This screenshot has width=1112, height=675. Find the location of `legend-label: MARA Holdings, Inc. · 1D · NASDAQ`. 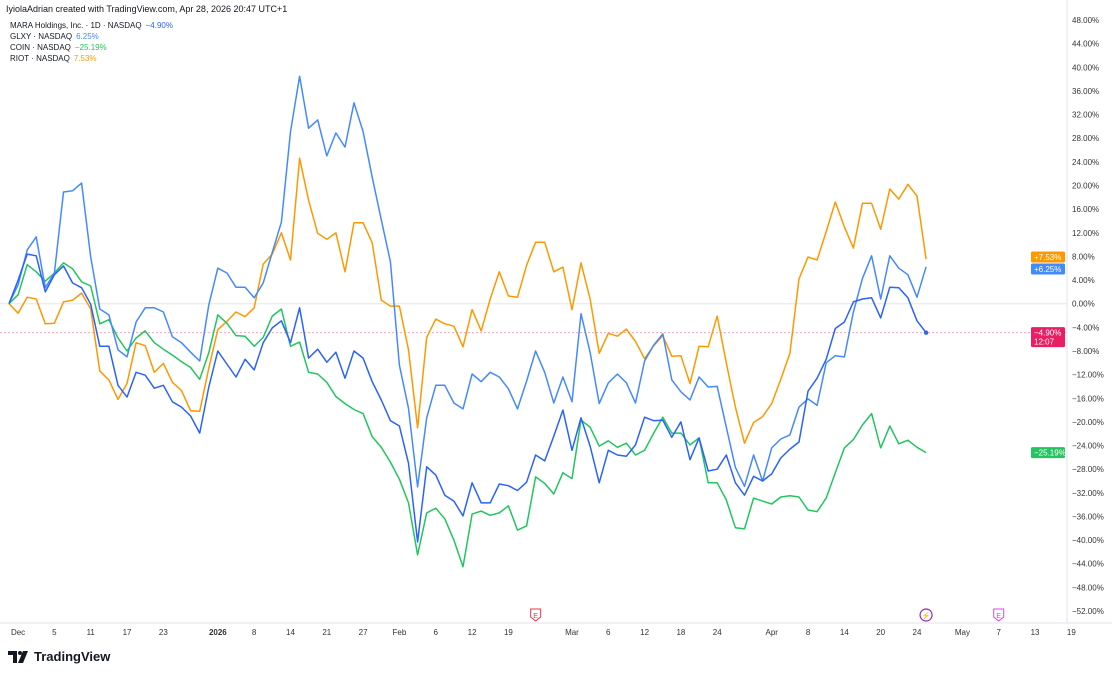

legend-label: MARA Holdings, Inc. · 1D · NASDAQ is located at coordinates (76, 25).